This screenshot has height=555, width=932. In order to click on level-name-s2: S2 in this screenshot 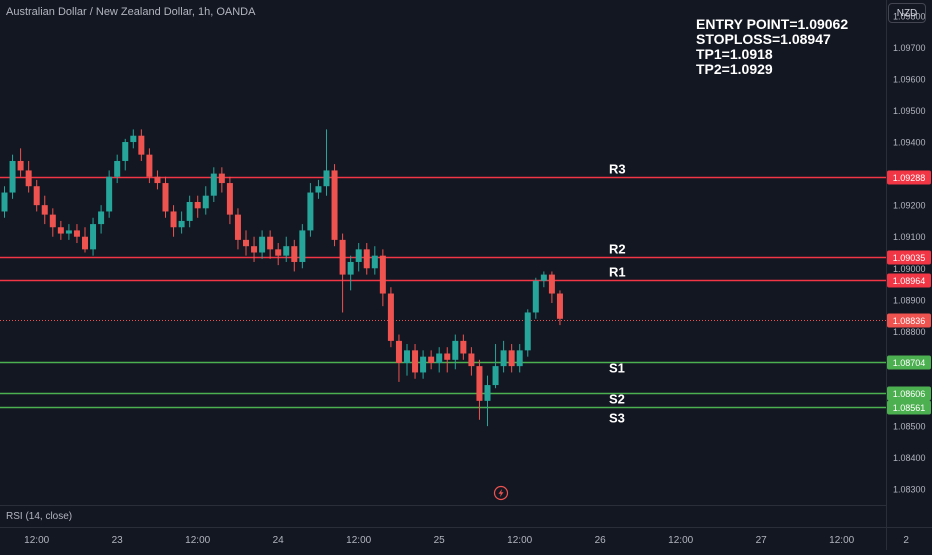, I will do `click(617, 399)`.